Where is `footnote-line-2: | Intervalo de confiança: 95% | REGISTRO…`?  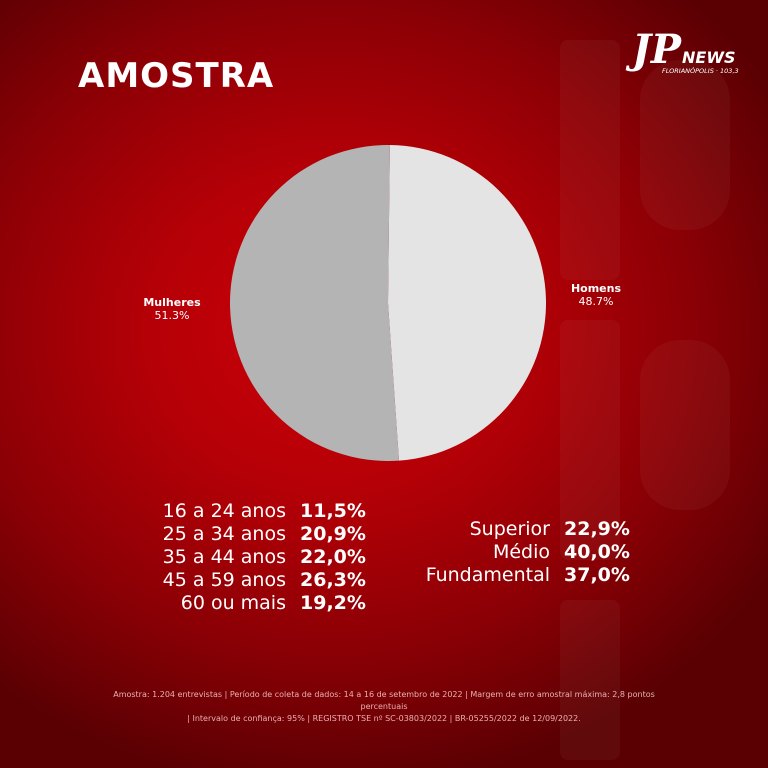
footnote-line-2: | Intervalo de confiança: 95% | REGISTRO… is located at coordinates (384, 718).